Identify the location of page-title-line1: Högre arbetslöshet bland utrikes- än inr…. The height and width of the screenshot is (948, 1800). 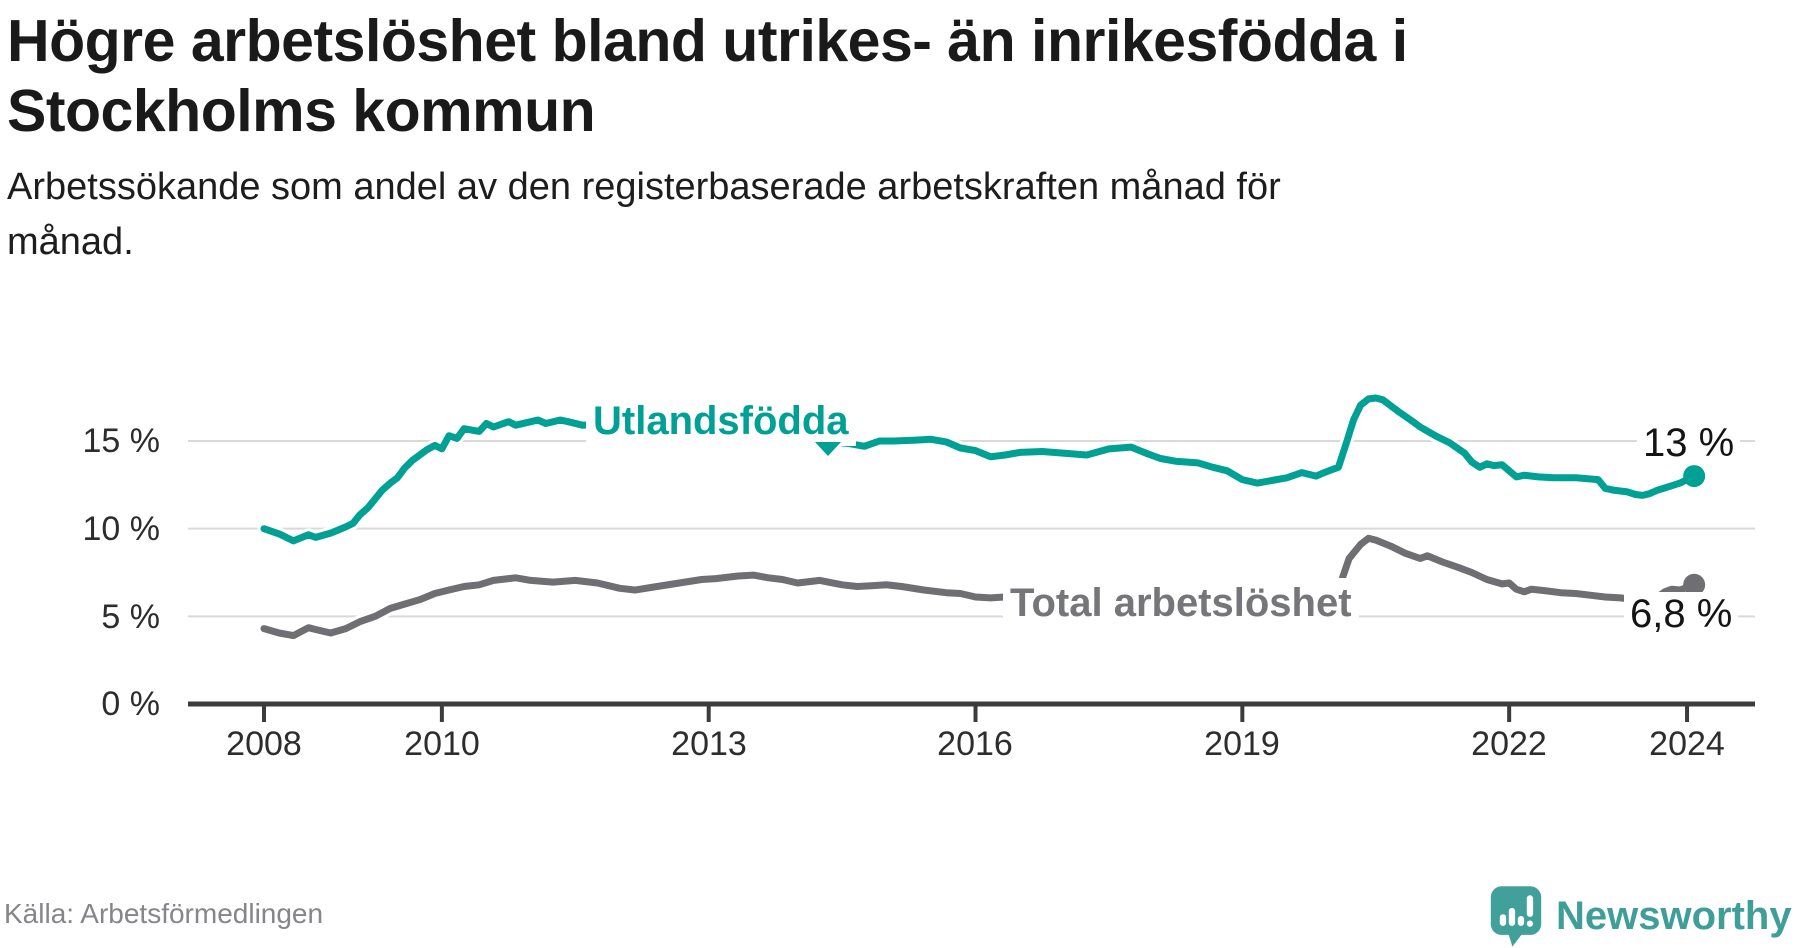
(707, 41).